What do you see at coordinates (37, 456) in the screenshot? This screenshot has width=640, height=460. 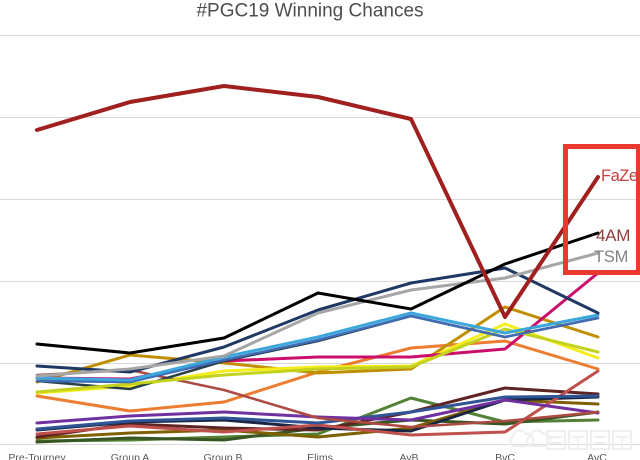 I see `svg-text: Pre-Tourney` at bounding box center [37, 456].